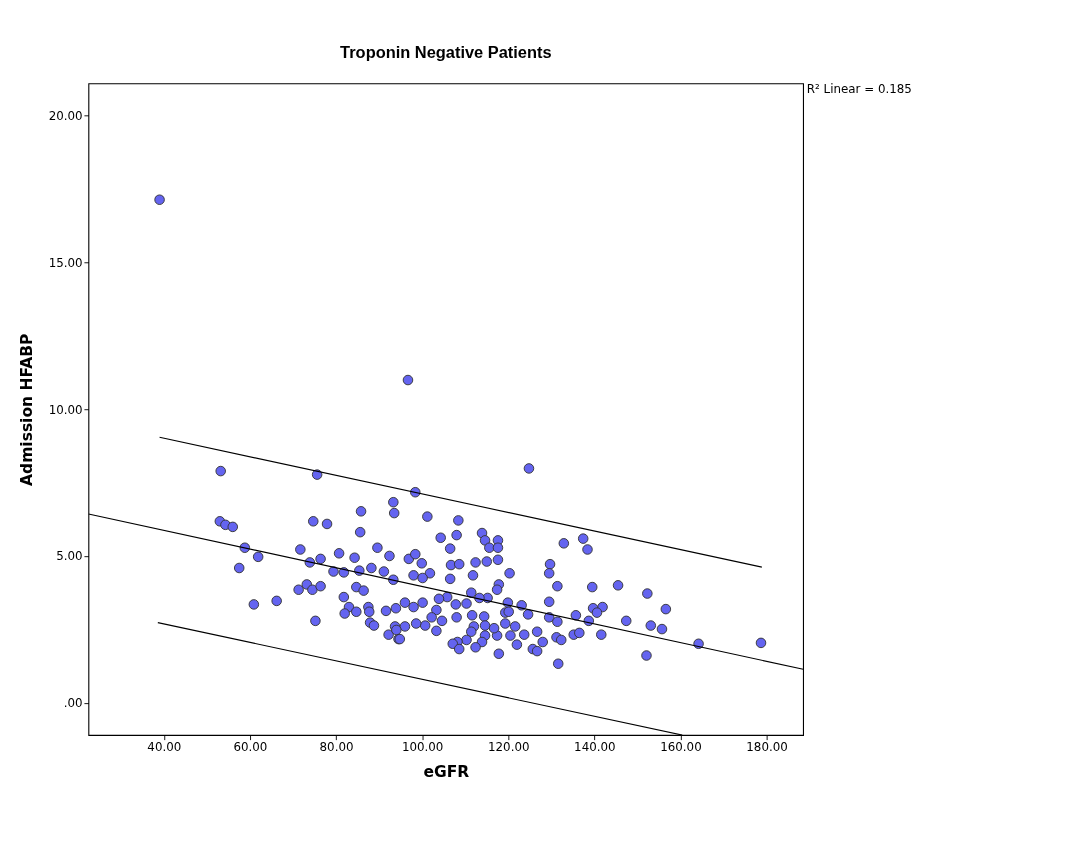 This screenshot has height=850, width=1077. What do you see at coordinates (69, 556) in the screenshot?
I see `y-tick-label: 5.00` at bounding box center [69, 556].